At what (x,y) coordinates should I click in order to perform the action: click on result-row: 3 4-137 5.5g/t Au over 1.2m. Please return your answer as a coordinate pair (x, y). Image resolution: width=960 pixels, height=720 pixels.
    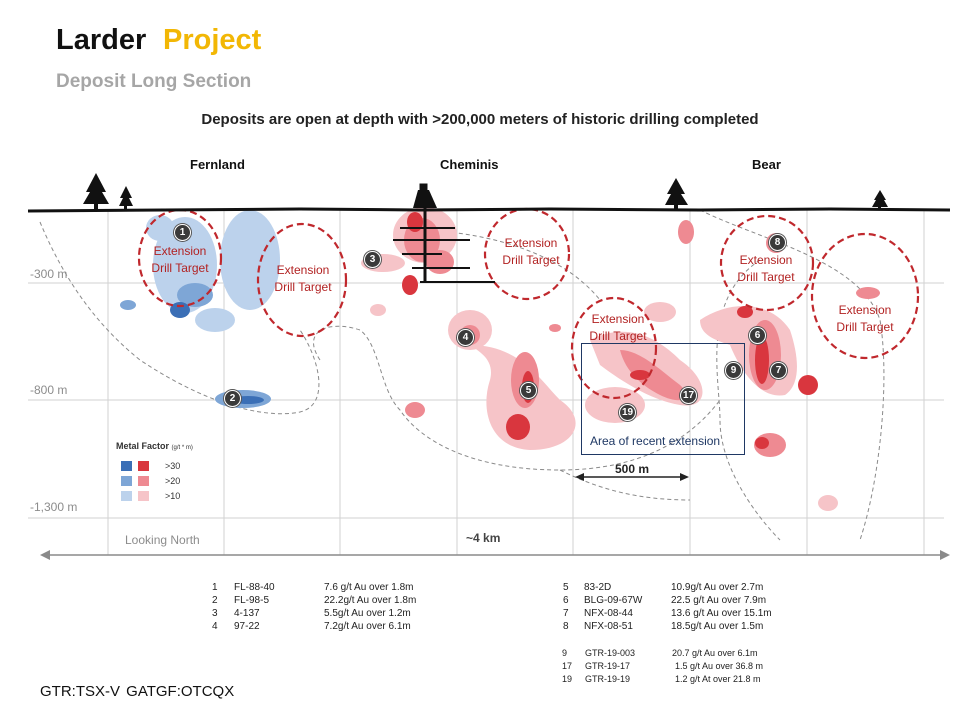
    Looking at the image, I should click on (311, 613).